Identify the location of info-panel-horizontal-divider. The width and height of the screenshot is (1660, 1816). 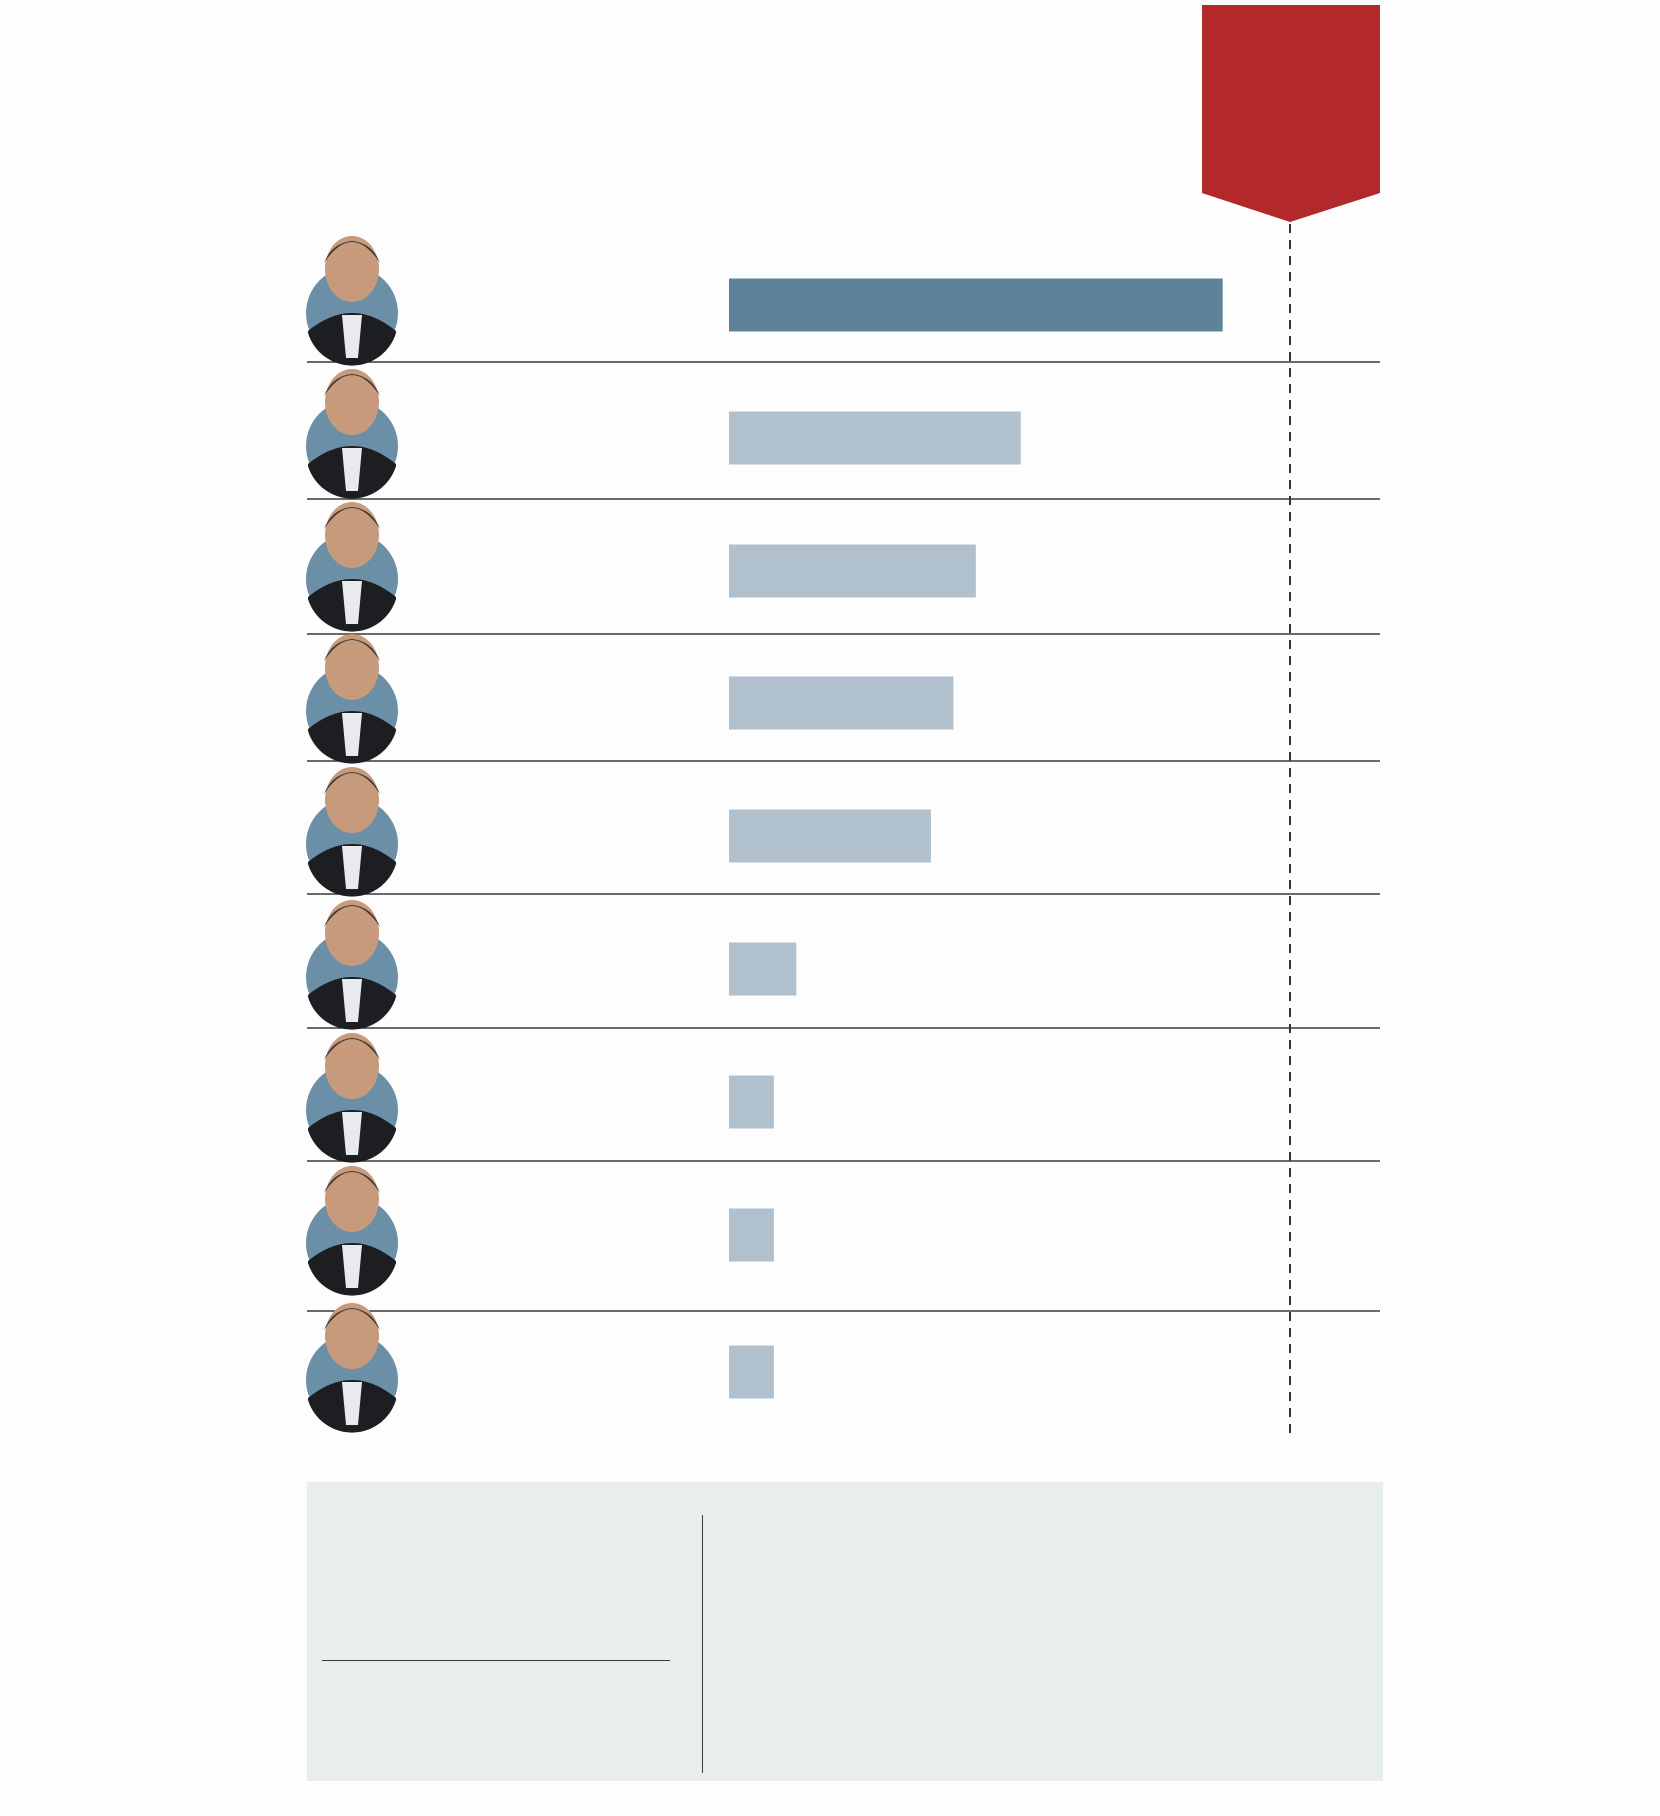
(496, 1660).